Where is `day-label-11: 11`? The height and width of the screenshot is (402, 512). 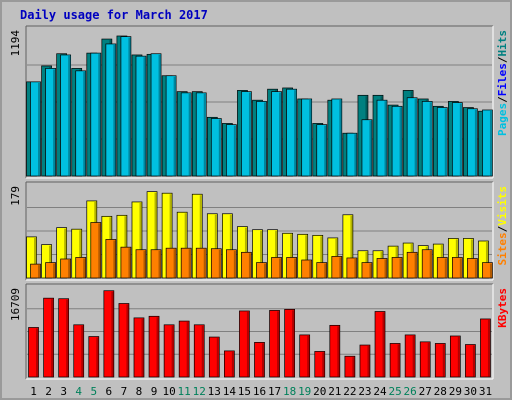
day-label-11: 11 is located at coordinates (184, 391).